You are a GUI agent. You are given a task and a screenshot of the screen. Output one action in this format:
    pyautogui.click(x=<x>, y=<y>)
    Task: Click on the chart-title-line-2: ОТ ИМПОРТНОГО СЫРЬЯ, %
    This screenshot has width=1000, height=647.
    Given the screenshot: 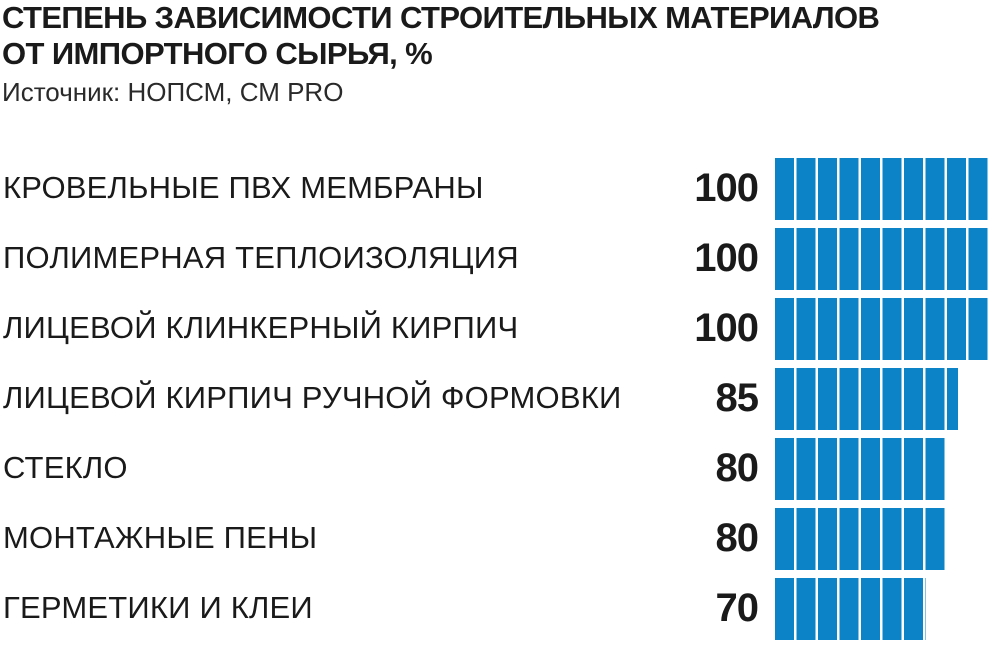 What is the action you would take?
    pyautogui.click(x=217, y=53)
    